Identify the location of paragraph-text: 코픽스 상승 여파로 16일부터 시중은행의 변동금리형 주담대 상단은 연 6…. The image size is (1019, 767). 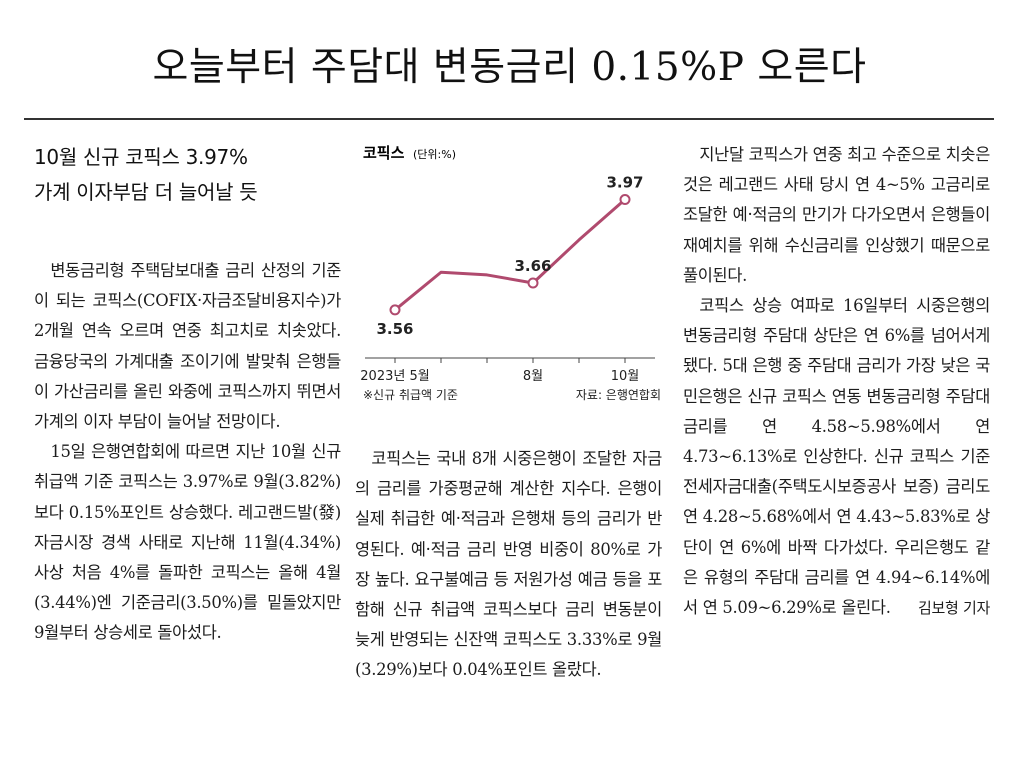
(836, 457).